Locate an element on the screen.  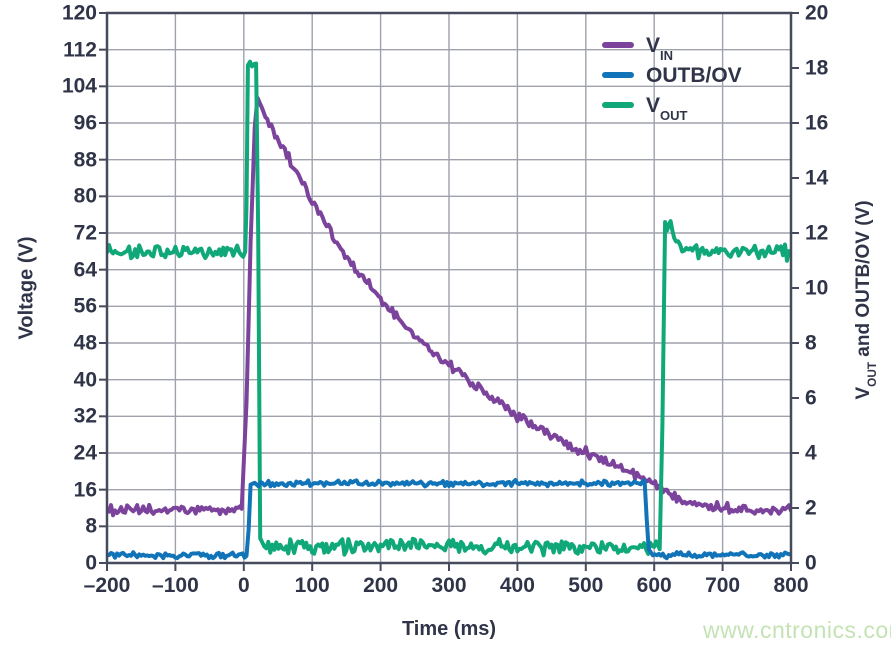
left-tick-label: 48 is located at coordinates (85, 343).